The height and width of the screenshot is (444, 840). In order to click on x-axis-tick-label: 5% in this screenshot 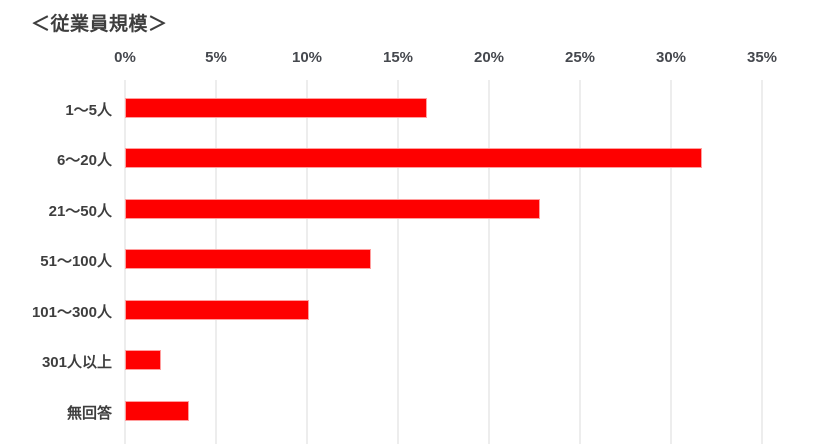, I will do `click(216, 57)`.